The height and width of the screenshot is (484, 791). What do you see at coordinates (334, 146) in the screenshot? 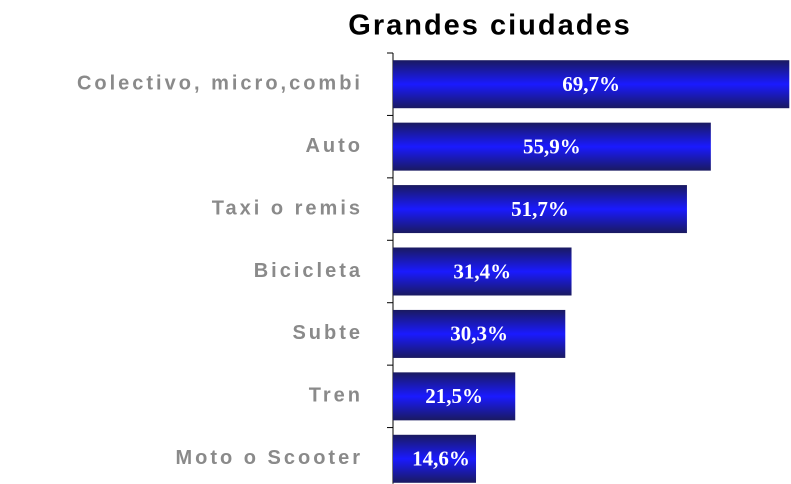
I see `category-label: Auto` at bounding box center [334, 146].